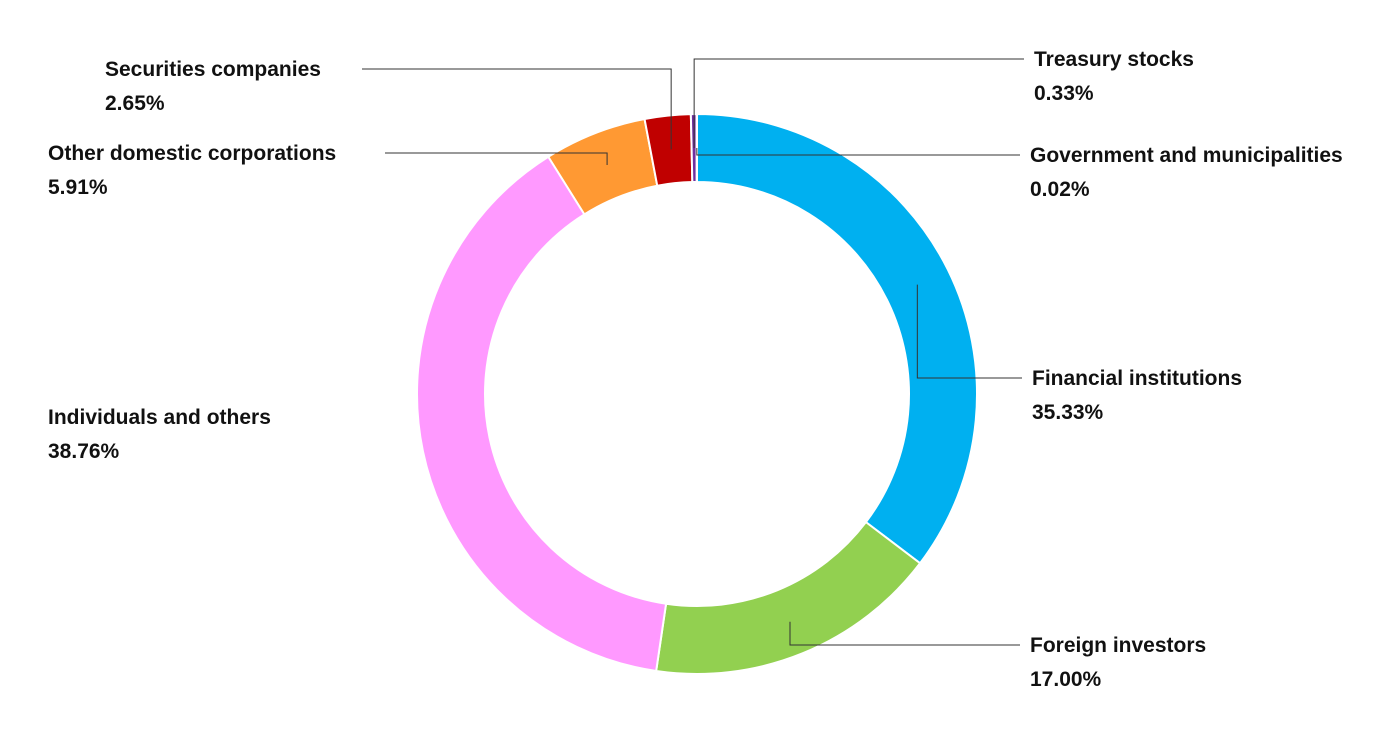 The image size is (1398, 745). What do you see at coordinates (837, 338) in the screenshot?
I see `slice-financial-institutions` at bounding box center [837, 338].